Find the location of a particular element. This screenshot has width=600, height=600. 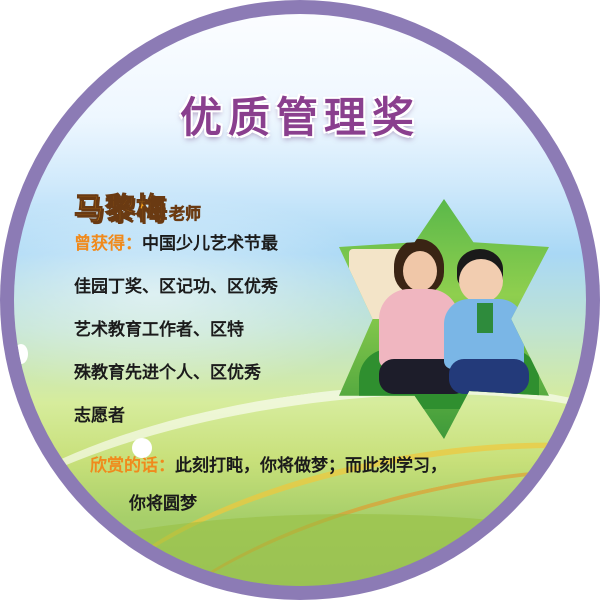

quote-line: 你将圆梦 is located at coordinates (163, 504).